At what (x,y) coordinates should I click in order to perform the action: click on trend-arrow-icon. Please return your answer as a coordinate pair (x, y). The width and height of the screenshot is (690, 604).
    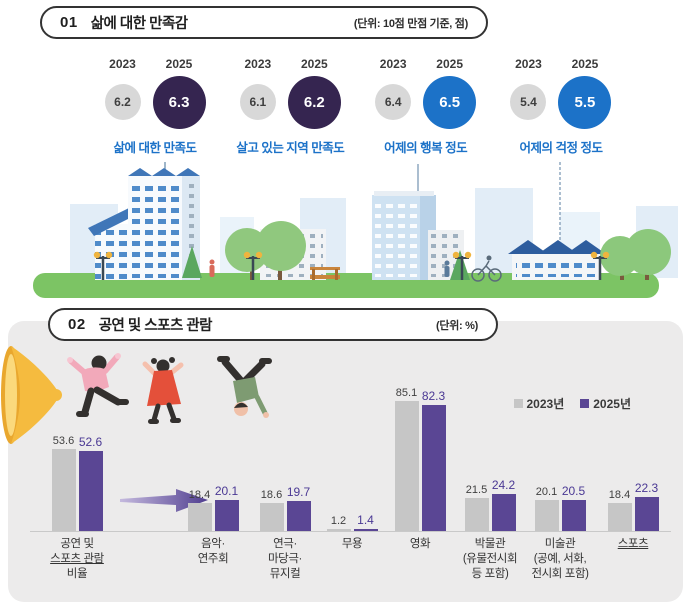
    Looking at the image, I should click on (164, 500).